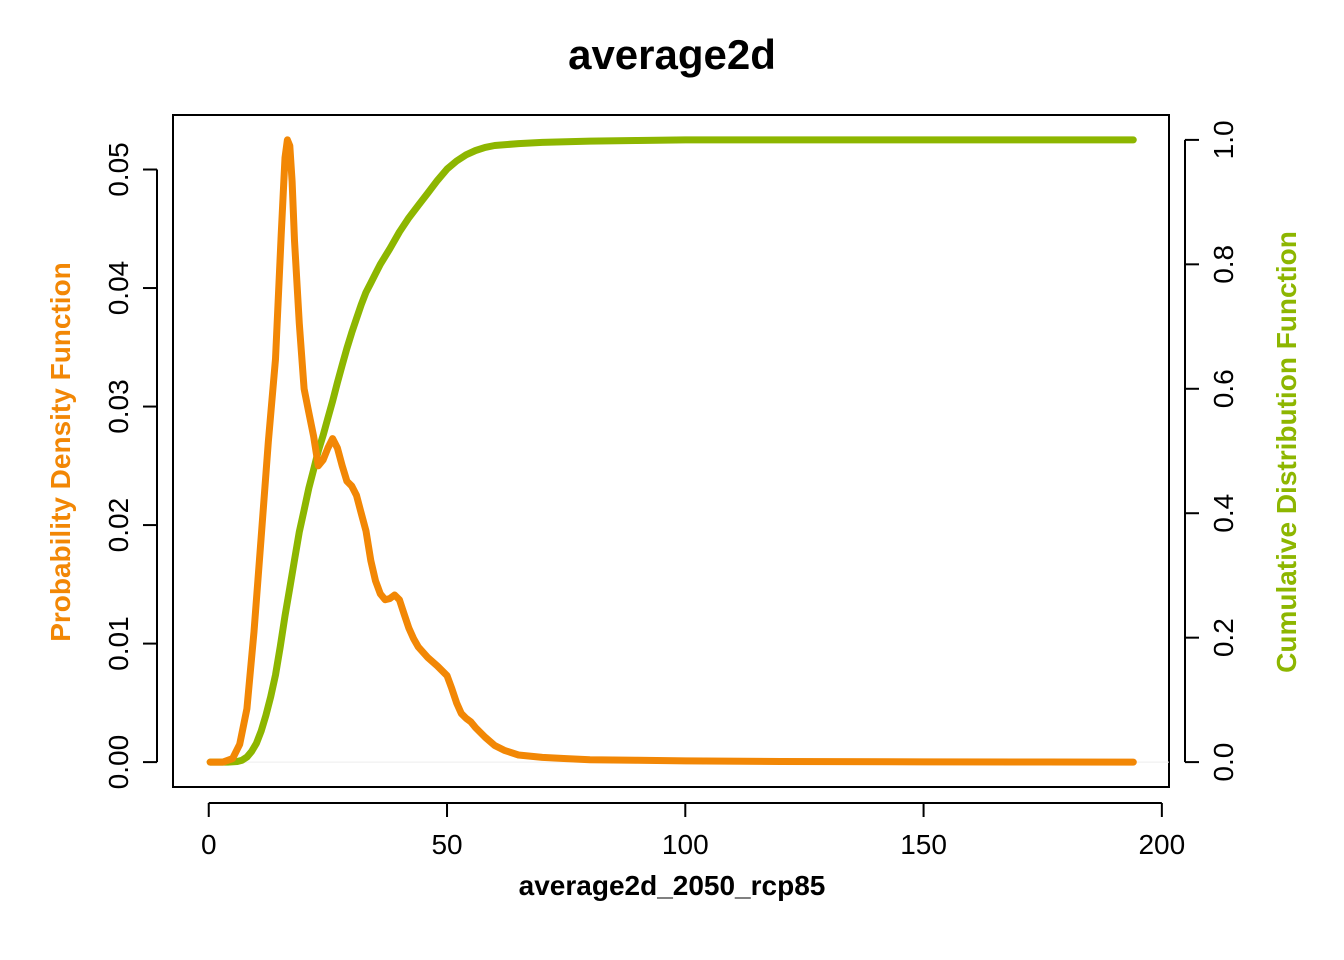 This screenshot has width=1344, height=960. What do you see at coordinates (672, 885) in the screenshot?
I see `x-axis-label: average2d_2050_rcp85` at bounding box center [672, 885].